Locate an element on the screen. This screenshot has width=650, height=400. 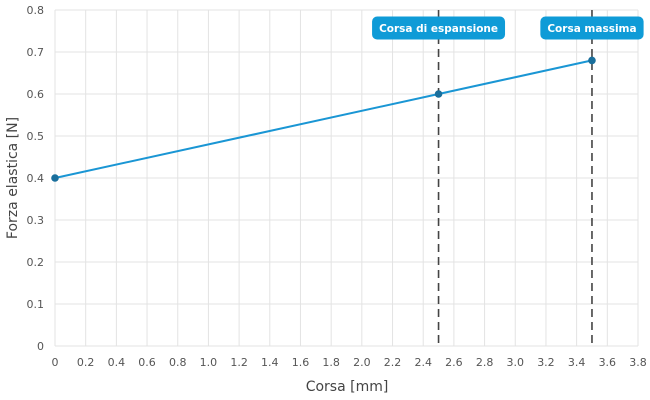
annotation-text: Corsa massima is located at coordinates (591, 29).